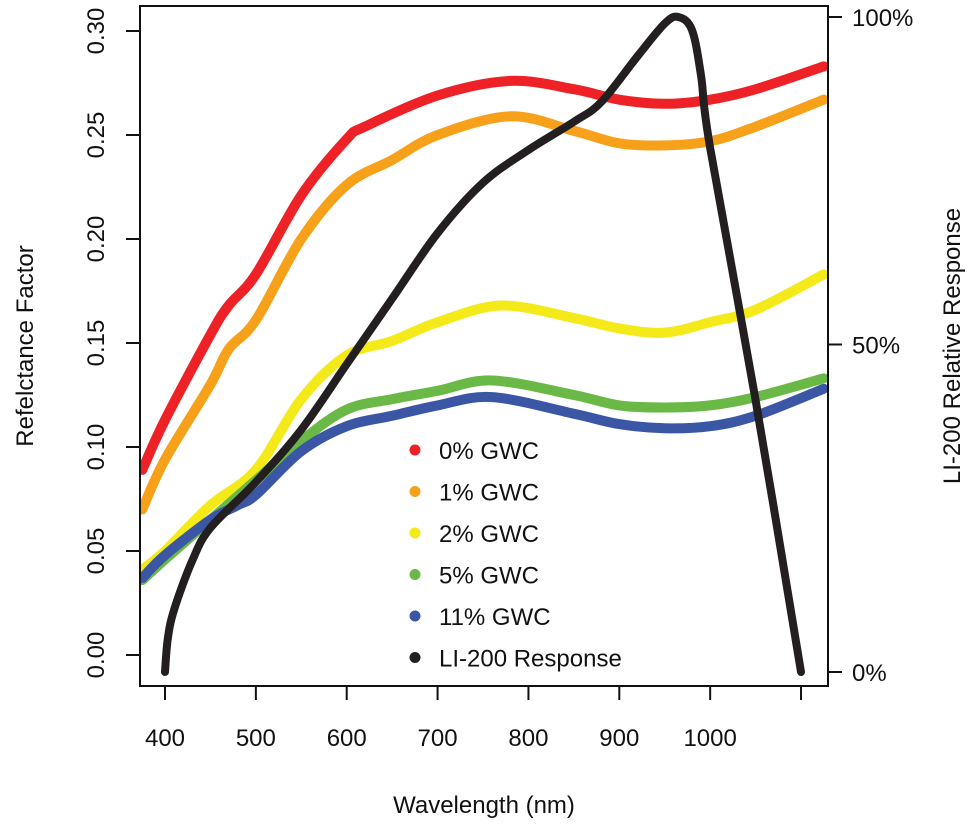  I want to click on legend-label: 0% GWC, so click(489, 451).